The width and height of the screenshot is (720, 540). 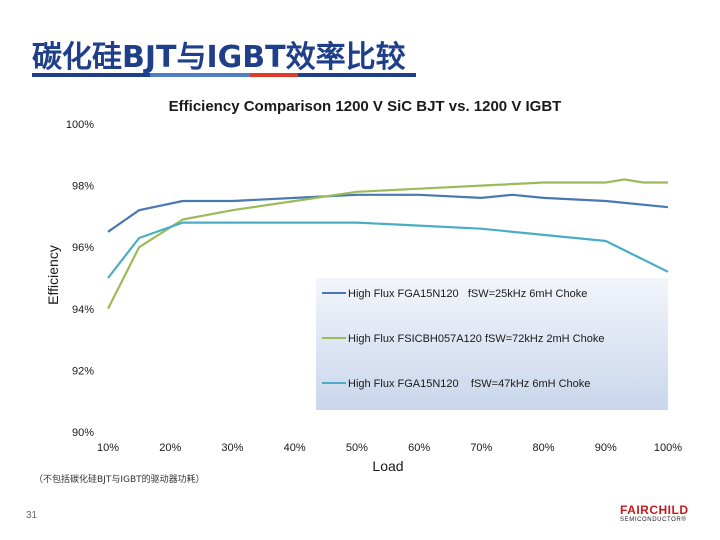 I want to click on logo-wordmark: FAIRCHILD, so click(x=654, y=510).